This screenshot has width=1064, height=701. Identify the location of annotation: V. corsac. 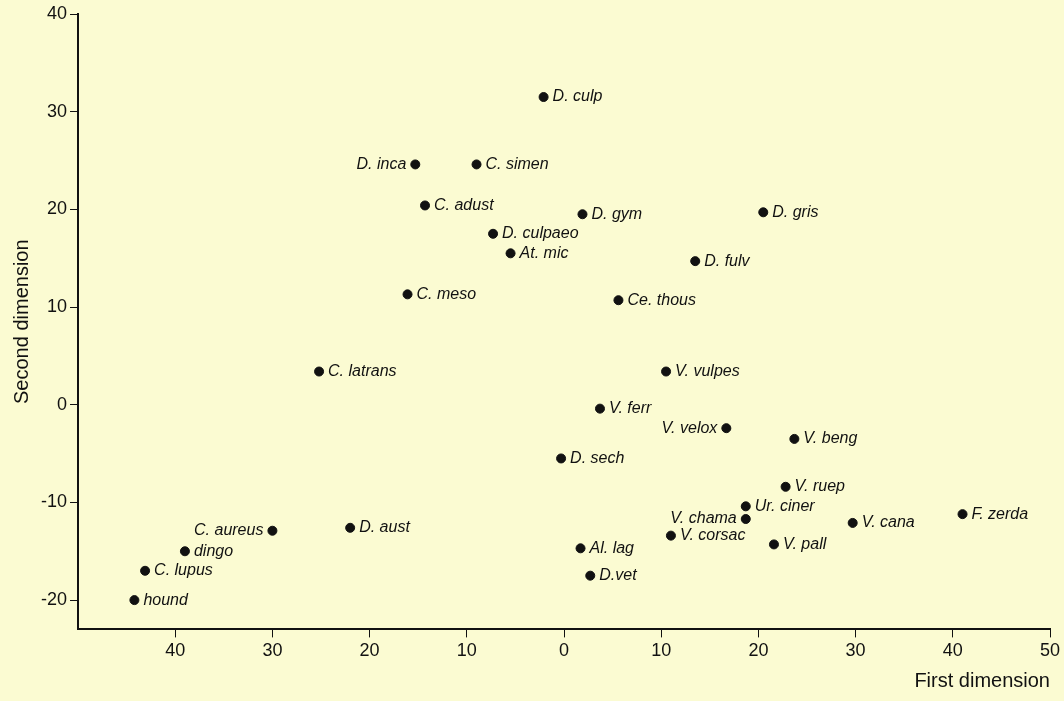
(712, 535).